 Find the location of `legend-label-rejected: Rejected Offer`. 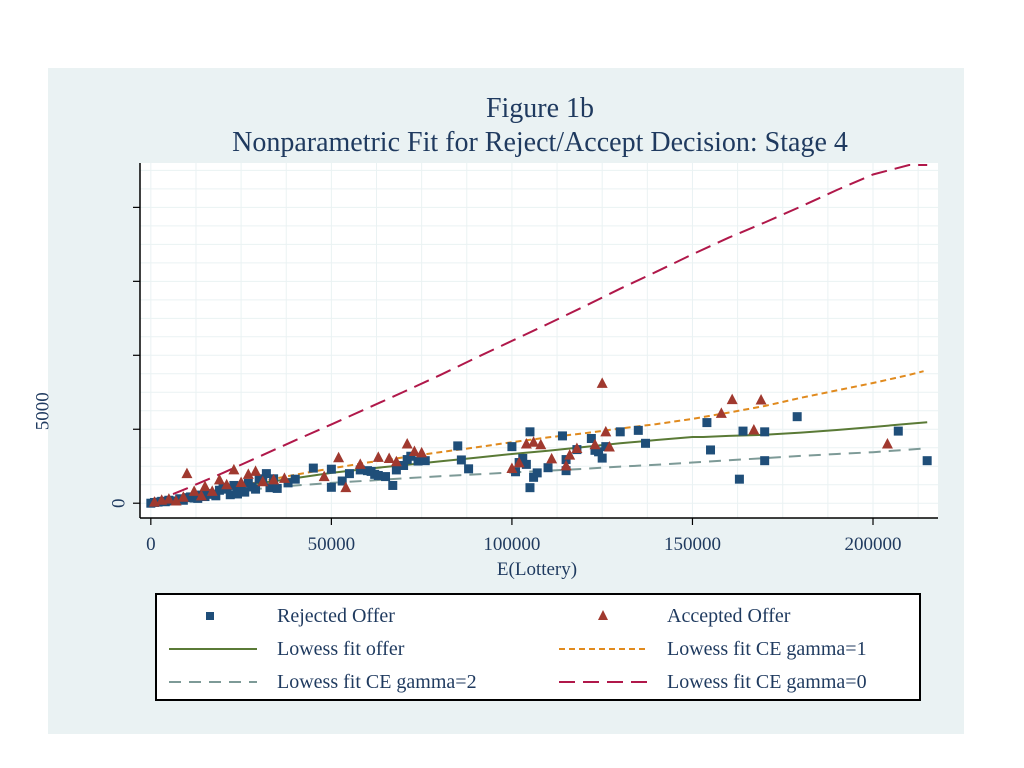

legend-label-rejected: Rejected Offer is located at coordinates (336, 615).